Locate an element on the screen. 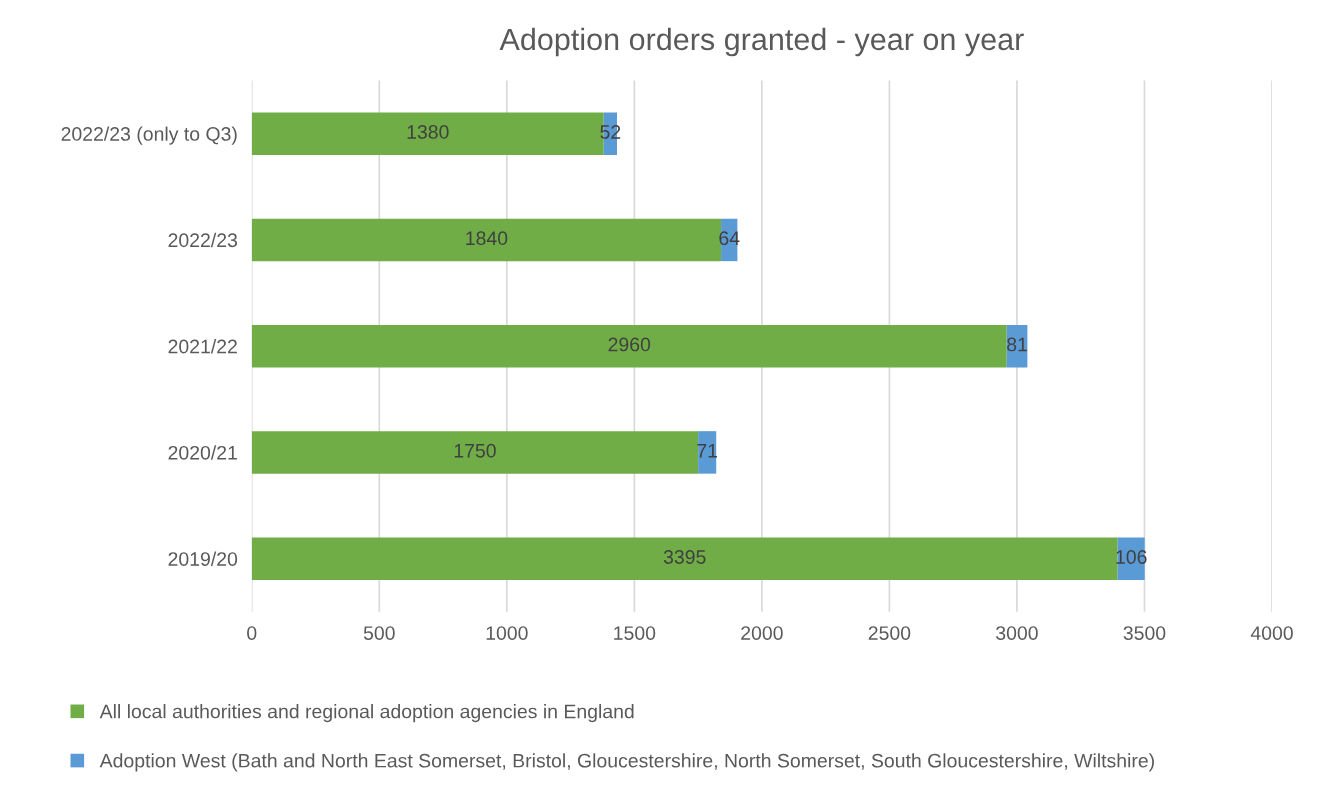 The image size is (1325, 805). data-label: 2960 is located at coordinates (629, 344).